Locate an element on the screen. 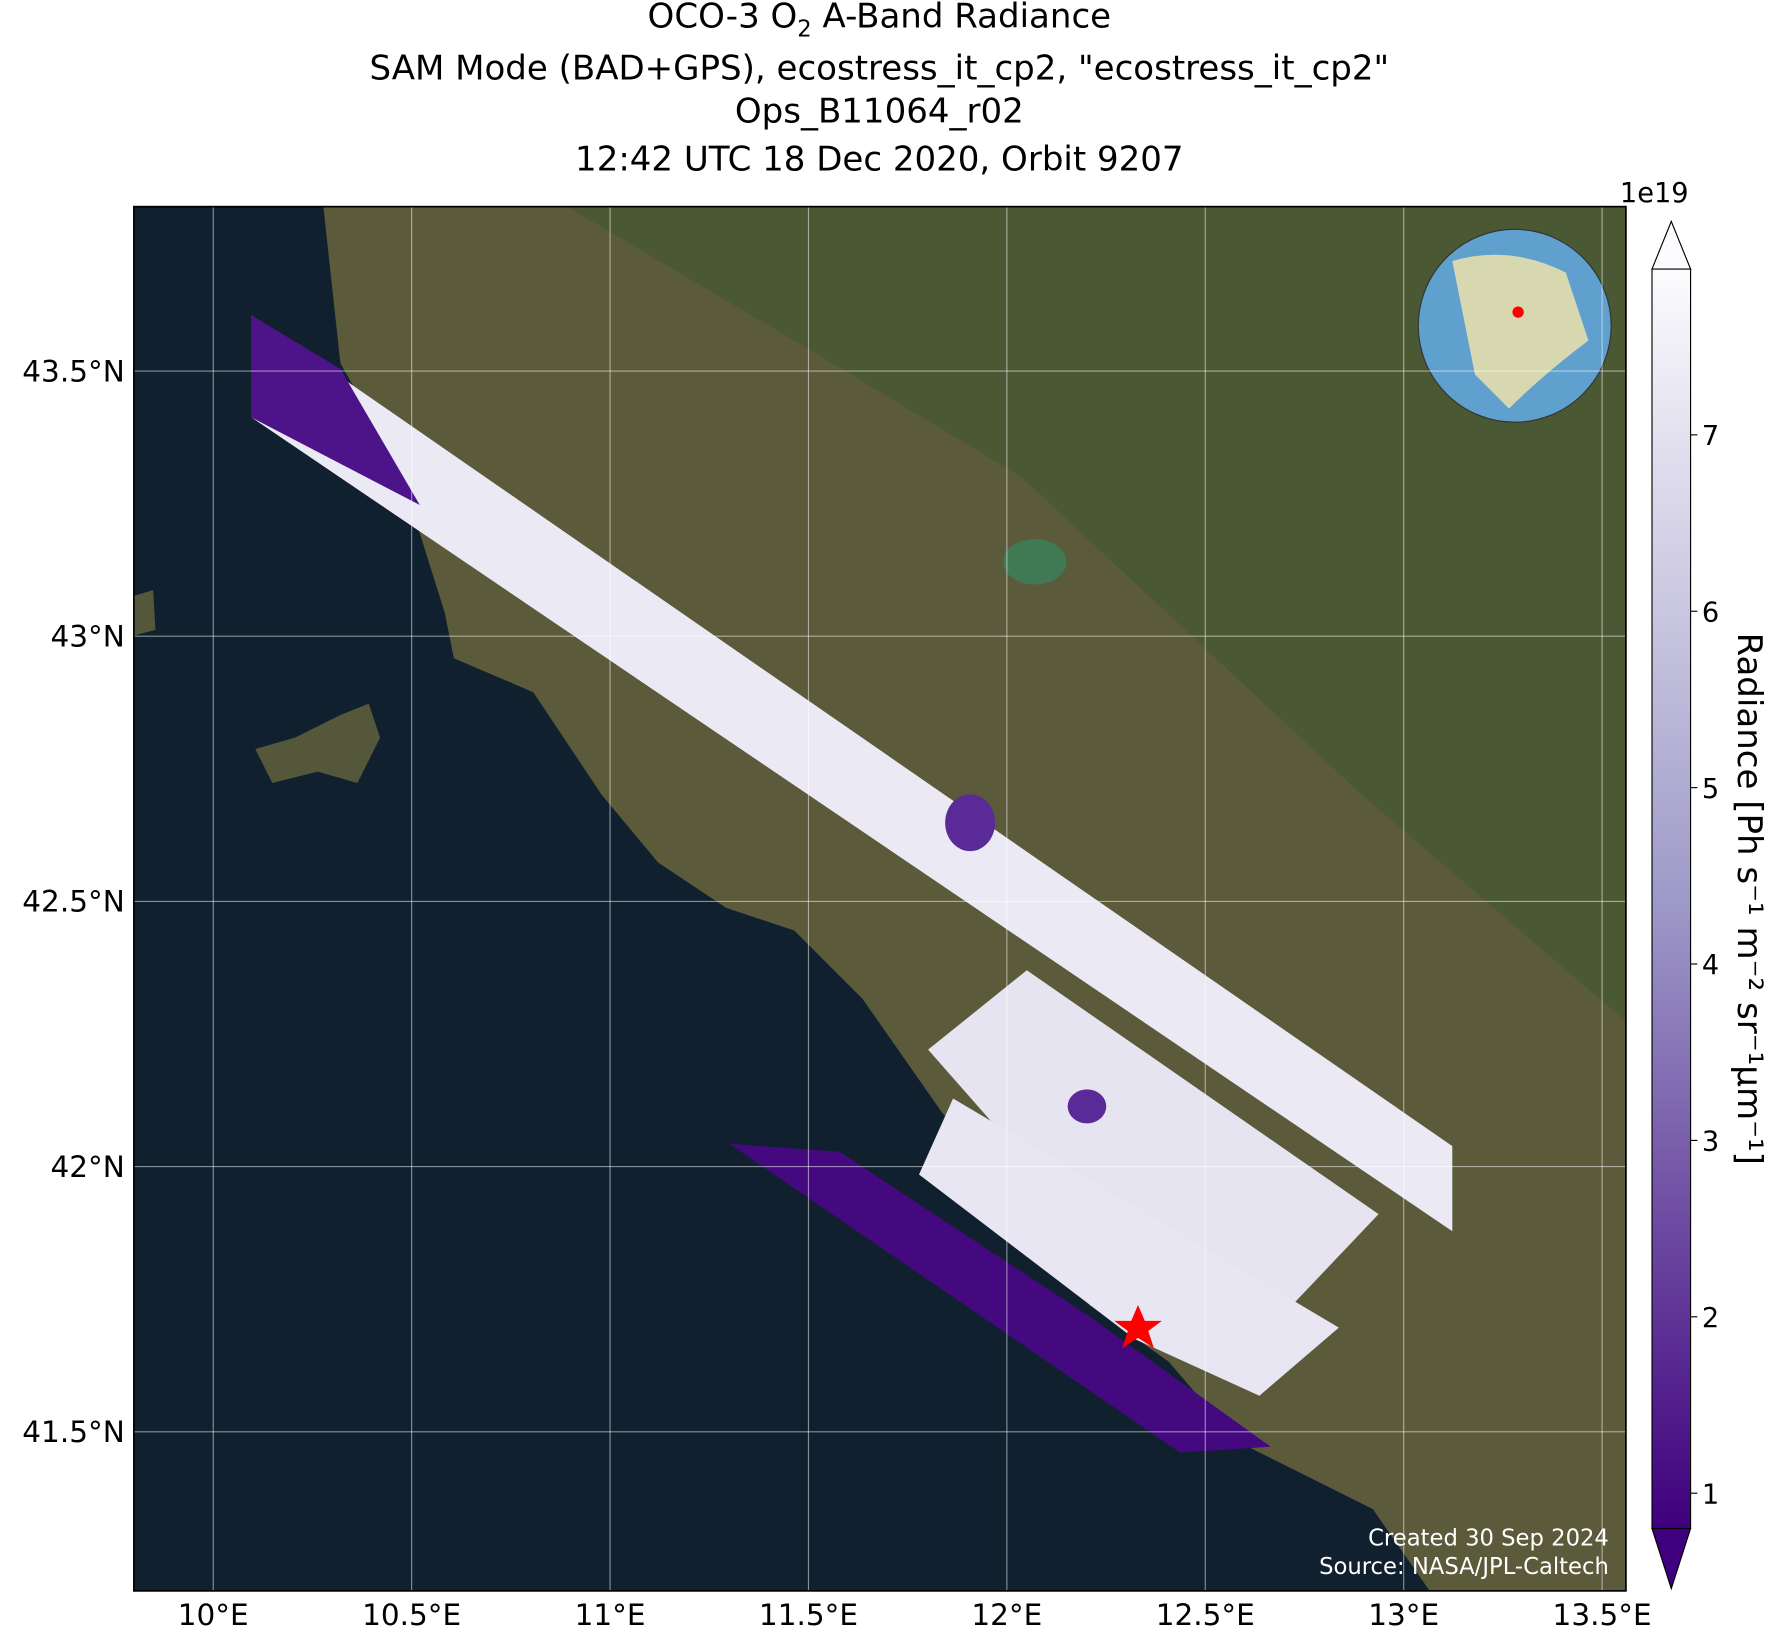  colorbar-tick-label: 5 is located at coordinates (1710, 789).